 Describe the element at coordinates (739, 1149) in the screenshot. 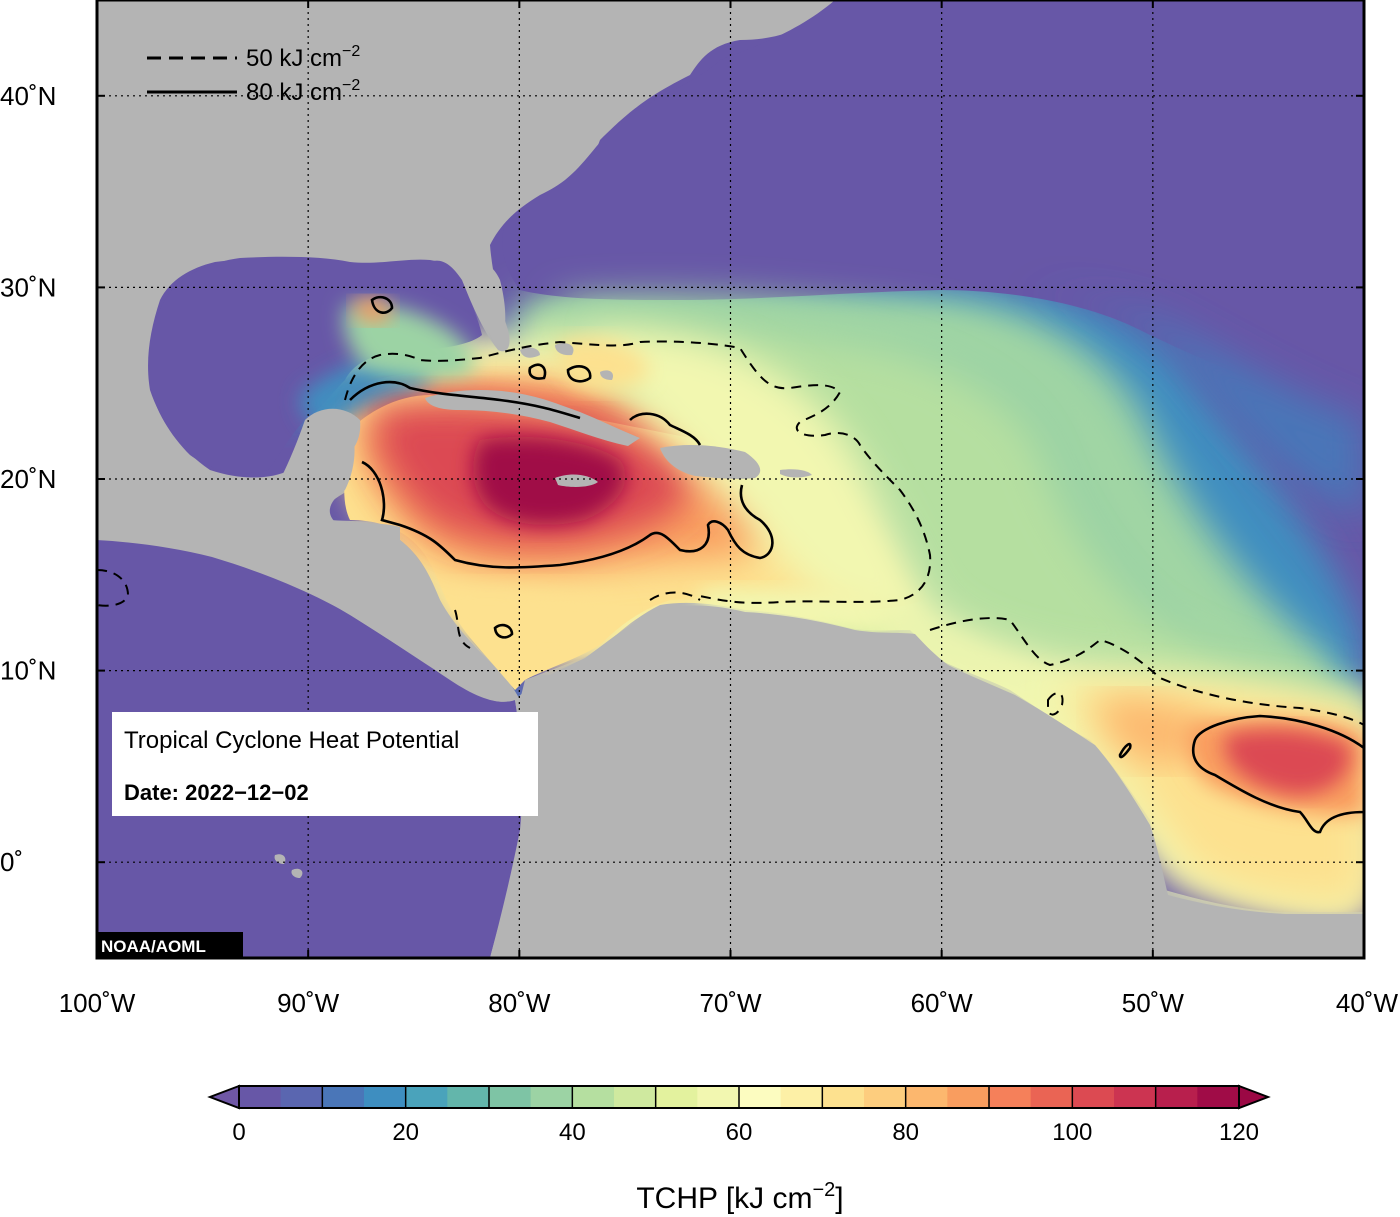

I see `colorbar: 0 20 40 60 80 100 120 TCHP [kJ cm−2]` at that location.